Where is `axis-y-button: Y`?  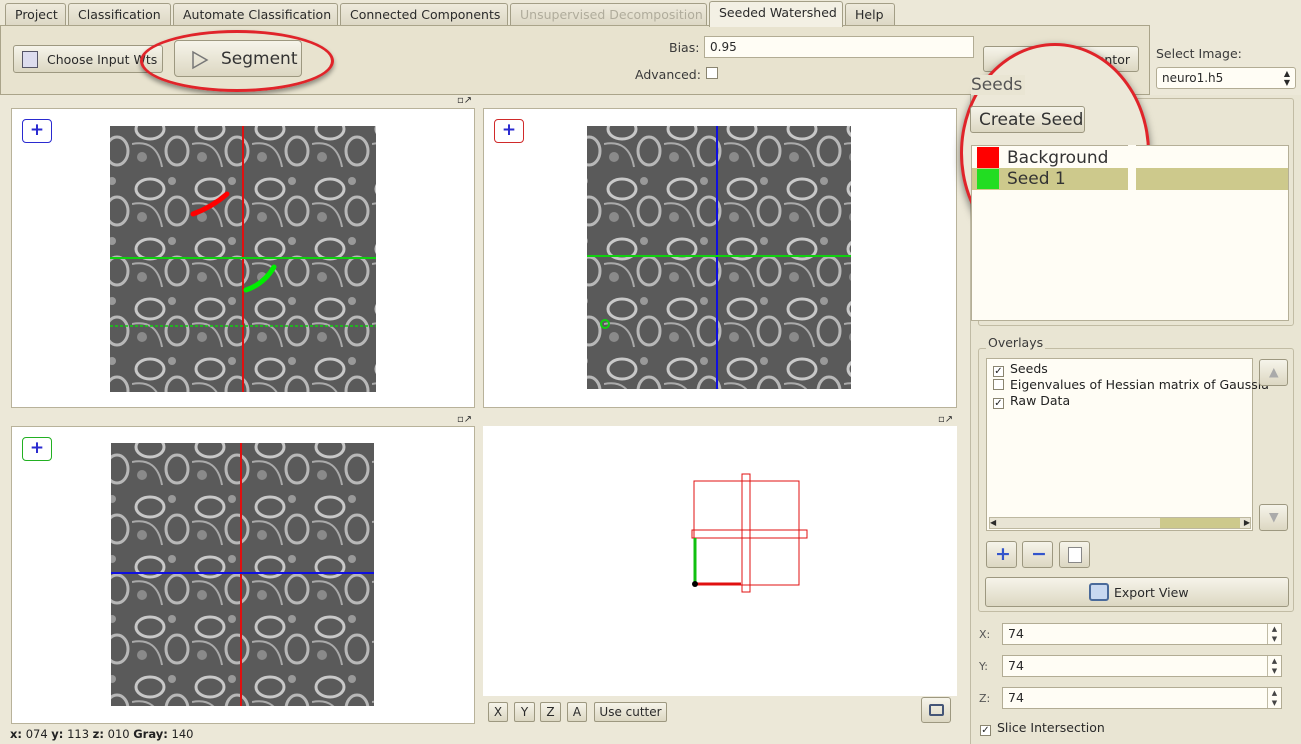 axis-y-button: Y is located at coordinates (524, 712).